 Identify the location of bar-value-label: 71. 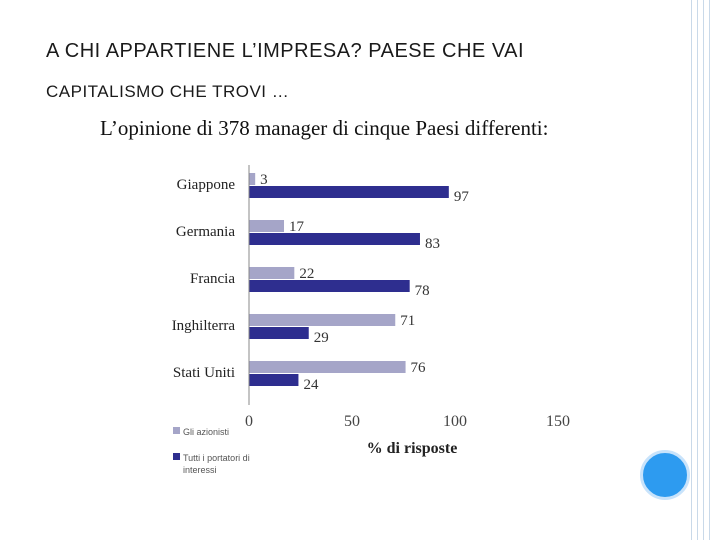
(407, 321).